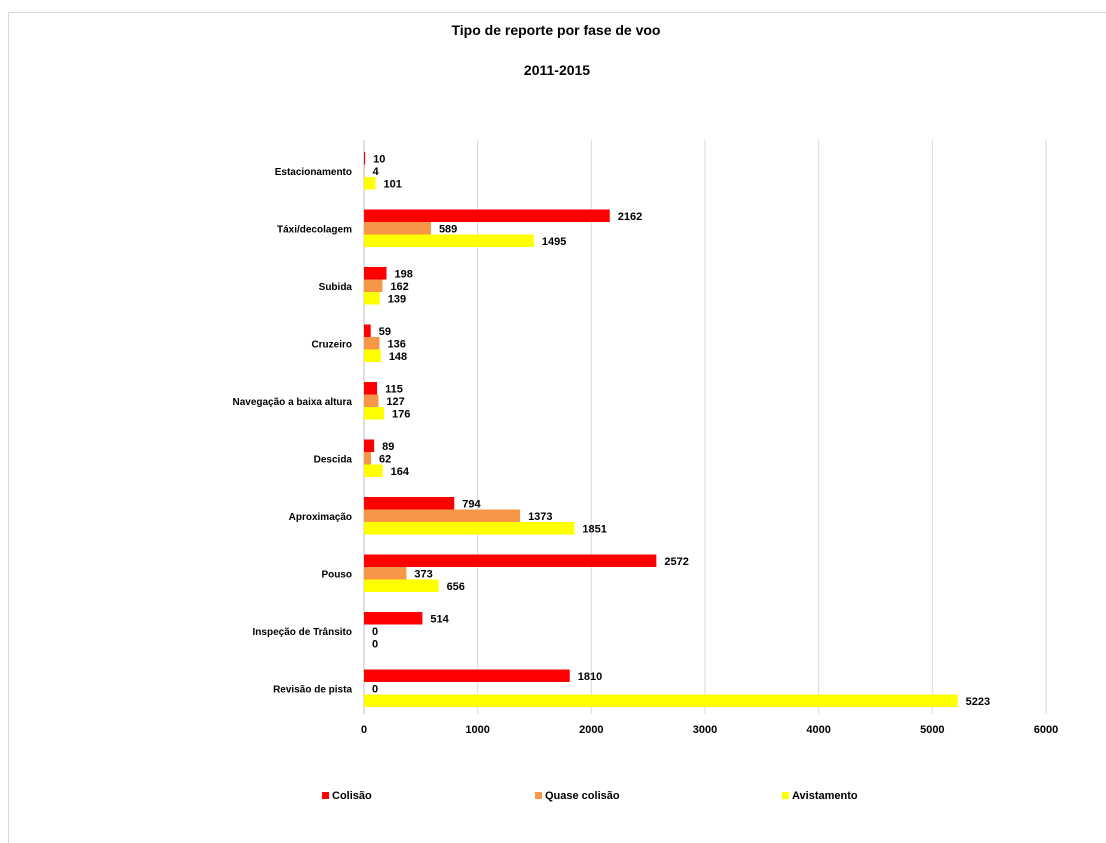 Image resolution: width=1106 pixels, height=843 pixels. I want to click on x-tick-label: 2000, so click(591, 730).